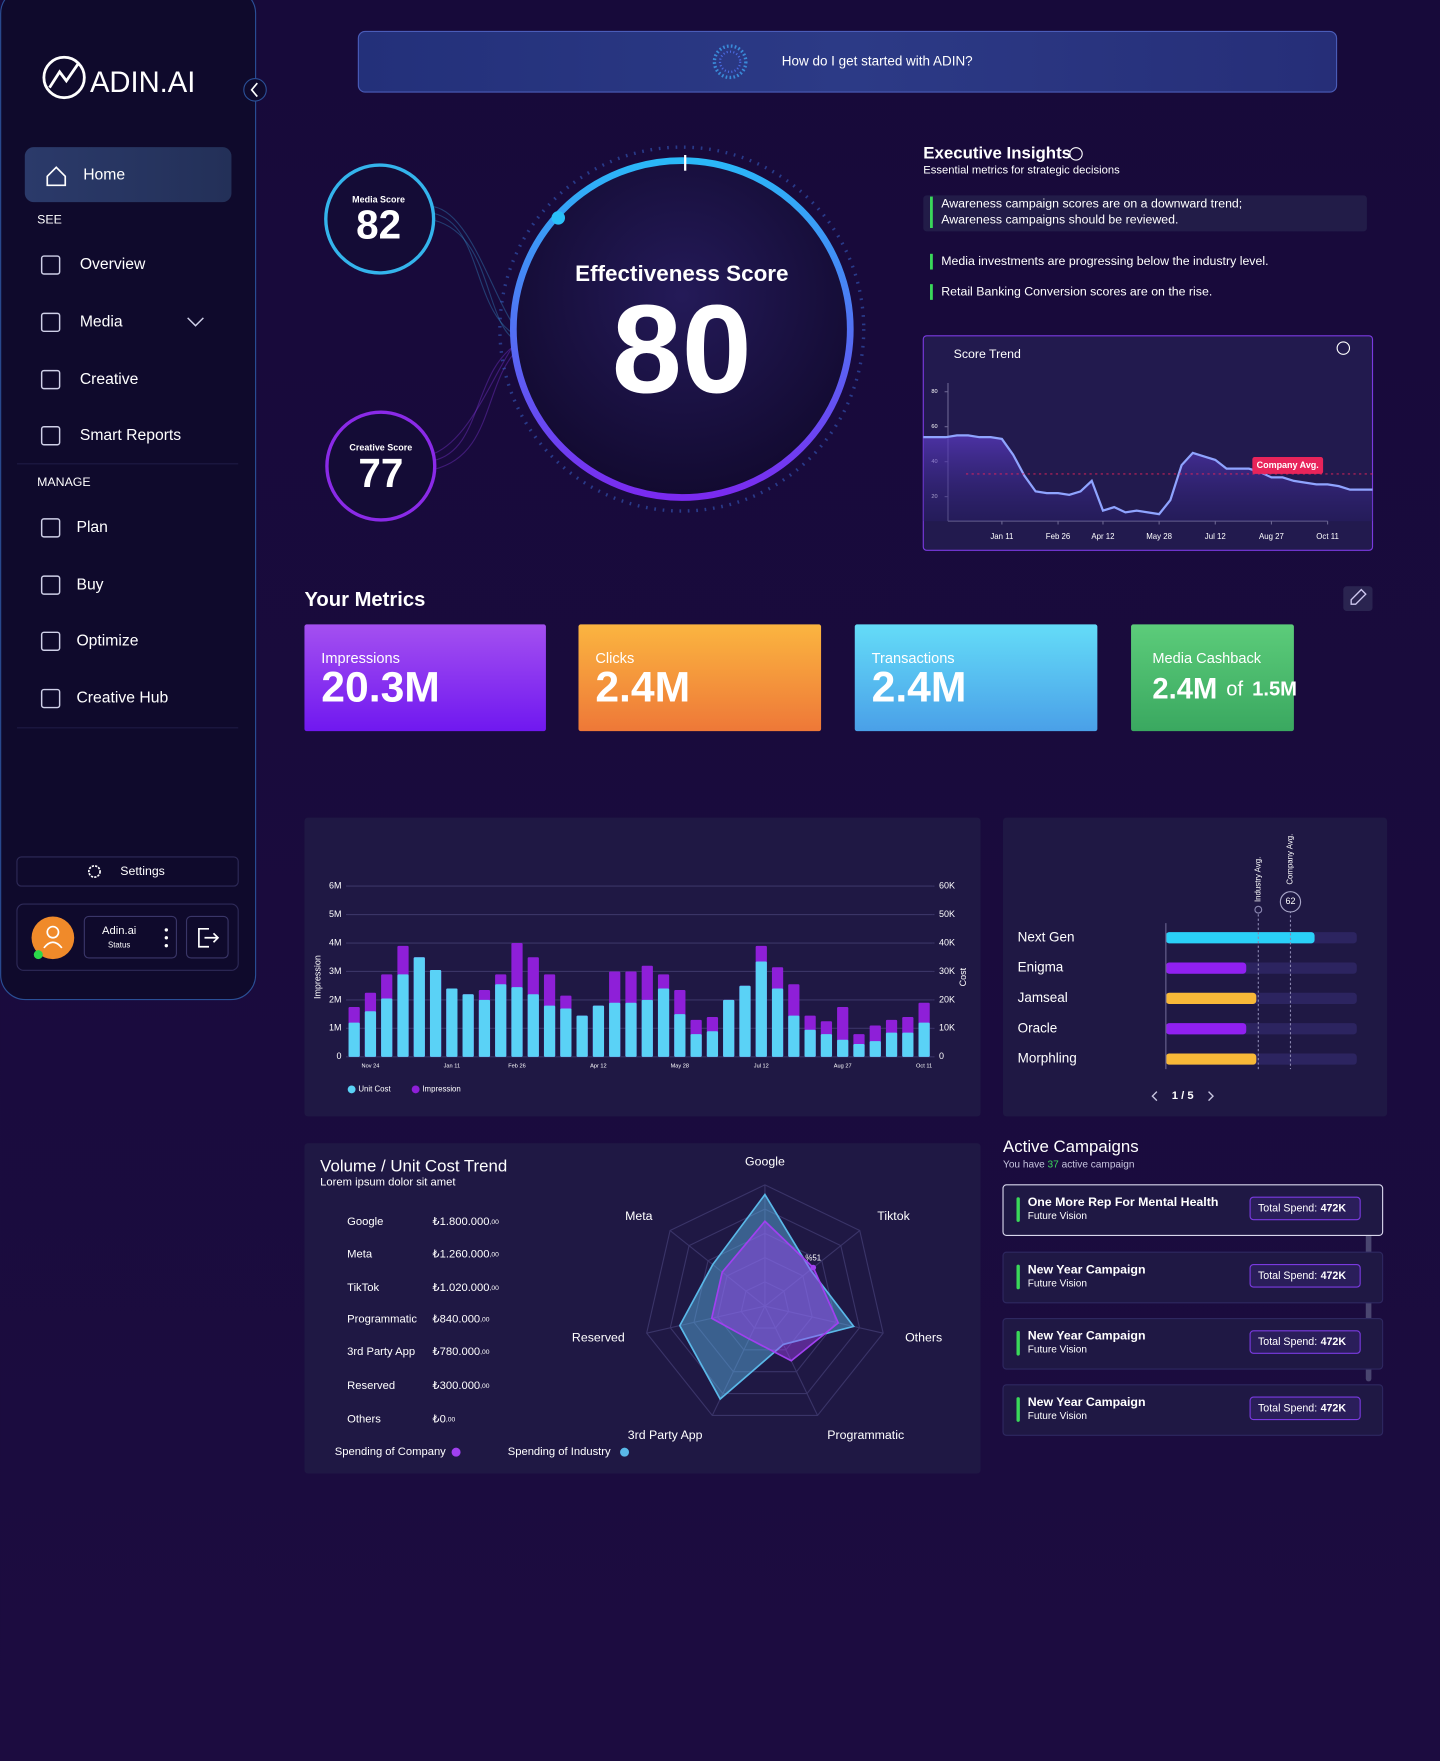 Image resolution: width=1440 pixels, height=1761 pixels. What do you see at coordinates (104, 698) in the screenshot?
I see `nav-item: Creative Hub` at bounding box center [104, 698].